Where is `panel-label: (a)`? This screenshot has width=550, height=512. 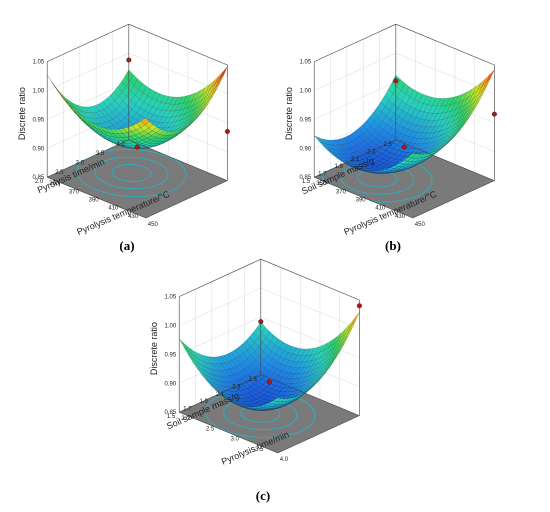
panel-label: (a) is located at coordinates (126, 245).